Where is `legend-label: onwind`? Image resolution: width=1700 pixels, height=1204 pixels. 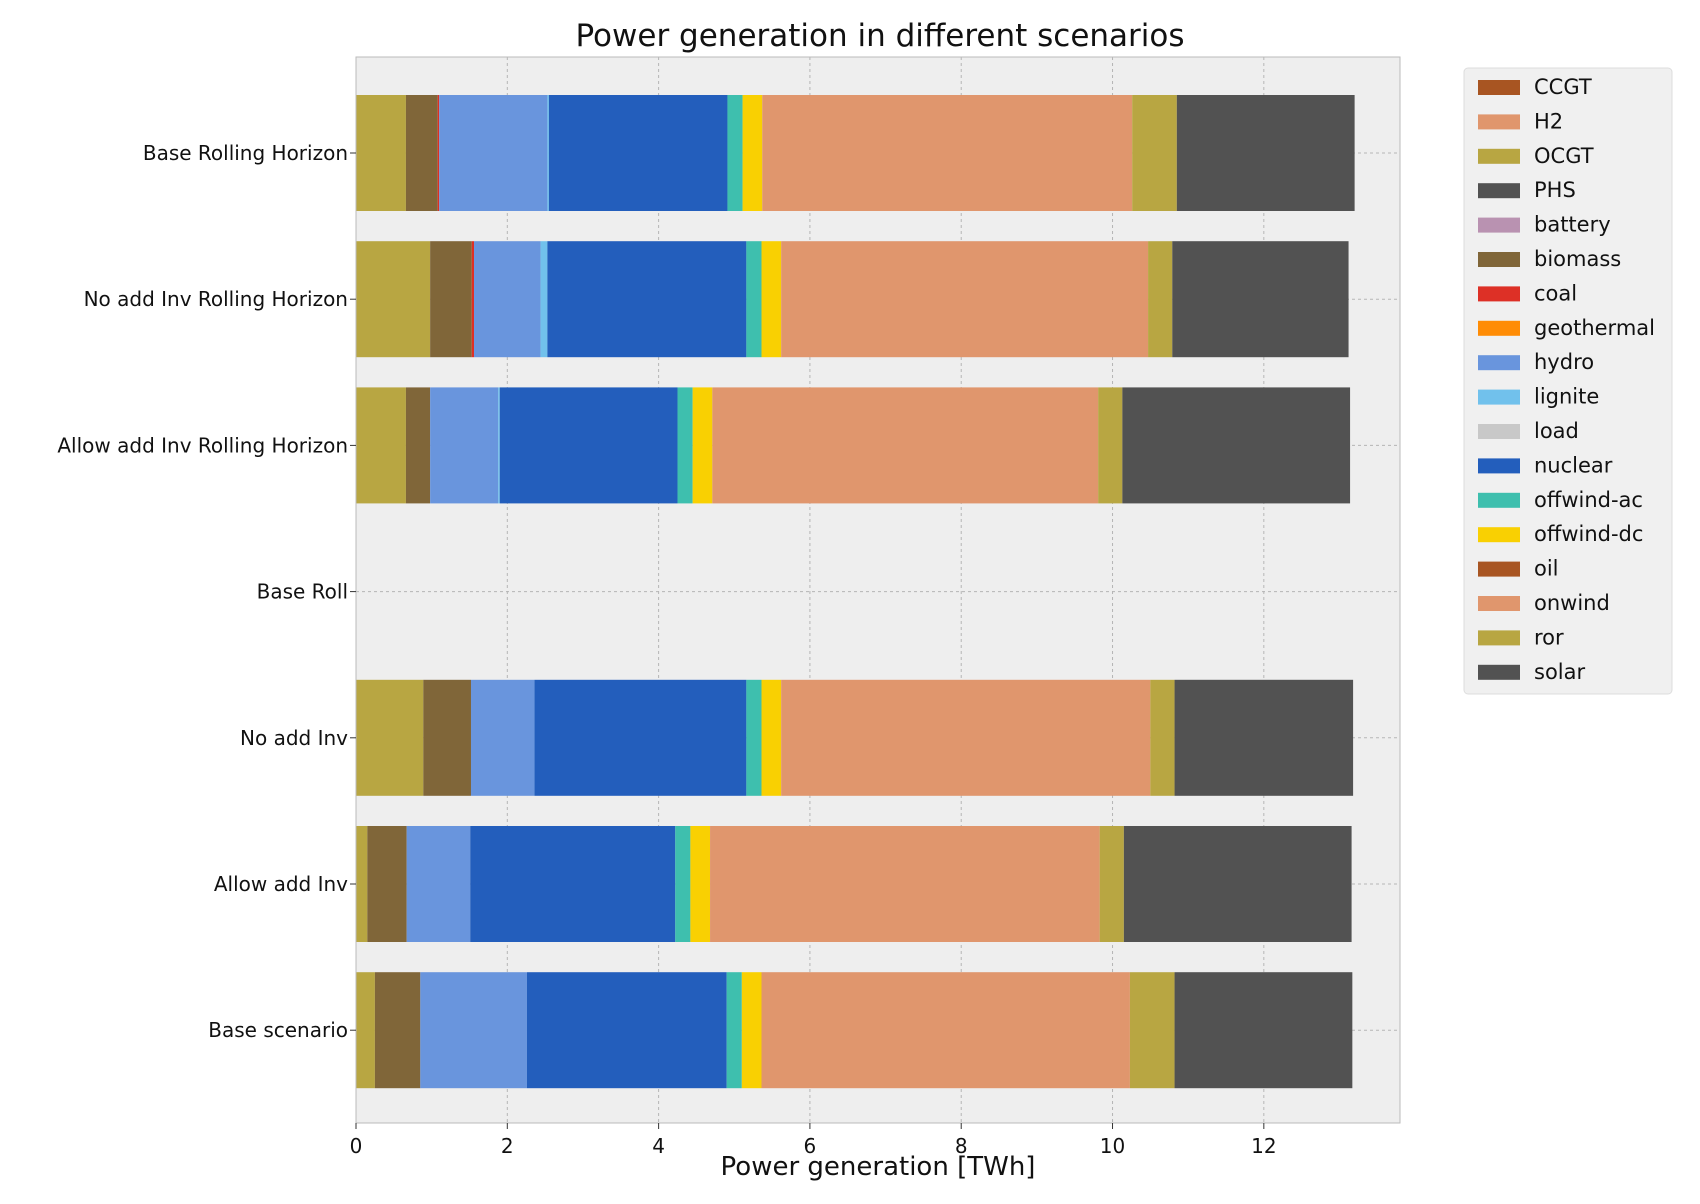
legend-label: onwind is located at coordinates (1572, 603).